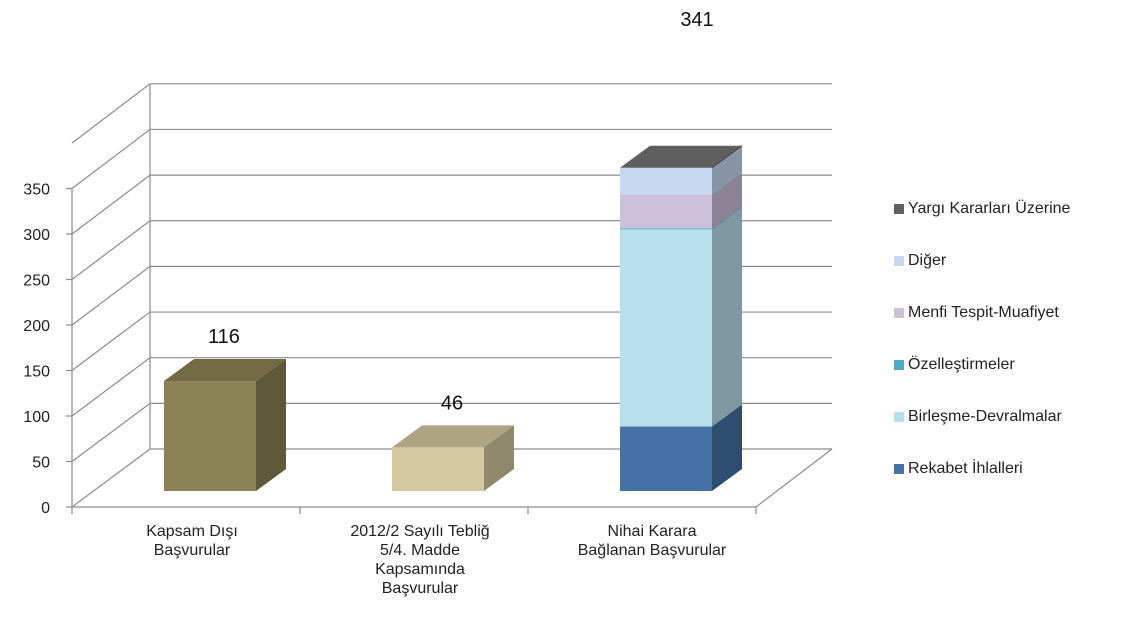  What do you see at coordinates (681, 156) in the screenshot?
I see `stack-top-cap` at bounding box center [681, 156].